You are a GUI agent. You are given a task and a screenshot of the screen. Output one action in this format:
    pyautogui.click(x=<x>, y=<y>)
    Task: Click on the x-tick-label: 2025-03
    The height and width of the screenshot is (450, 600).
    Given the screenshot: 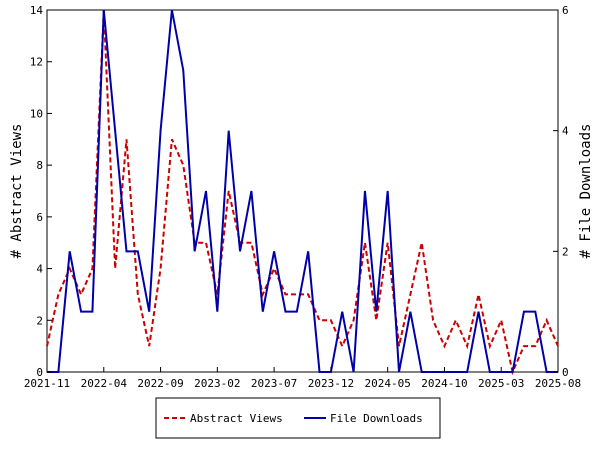 What is the action you would take?
    pyautogui.click(x=501, y=383)
    